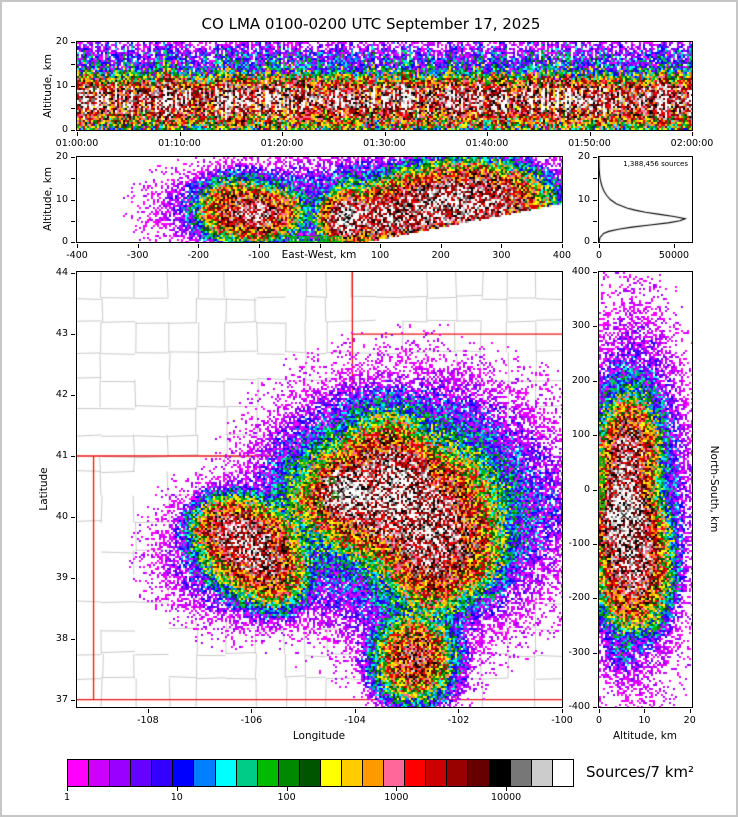 Image resolution: width=738 pixels, height=817 pixels. Describe the element at coordinates (487, 143) in the screenshot. I see `tick-label-x: 01:40:00` at that location.